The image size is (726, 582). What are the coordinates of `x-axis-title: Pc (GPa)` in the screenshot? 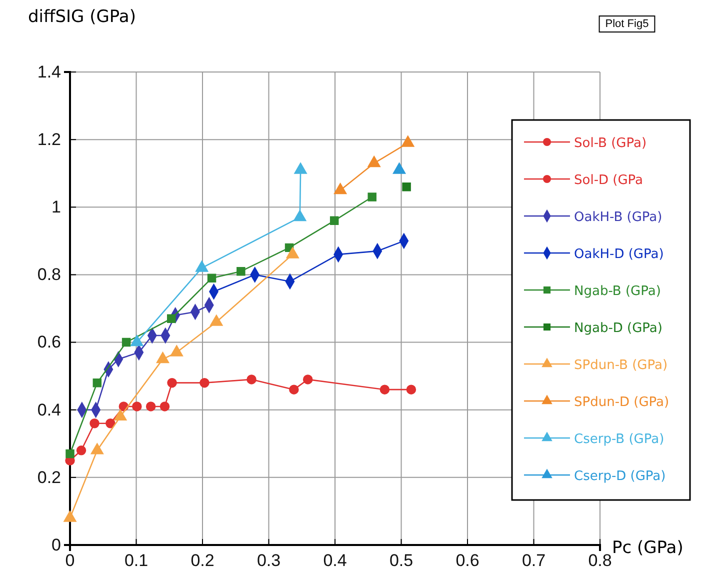 It's located at (648, 548).